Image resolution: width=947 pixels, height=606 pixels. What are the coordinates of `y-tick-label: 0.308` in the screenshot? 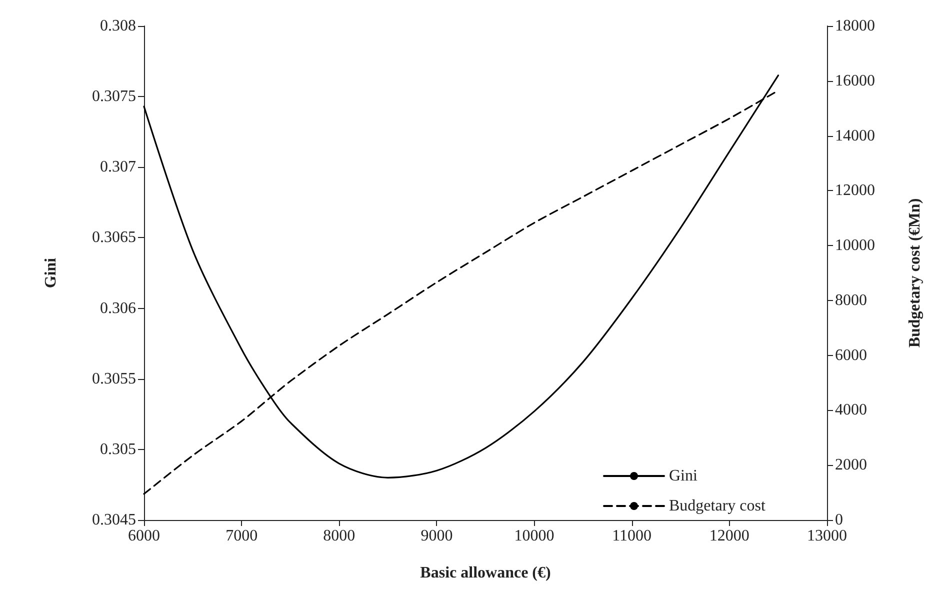 It's located at (118, 26).